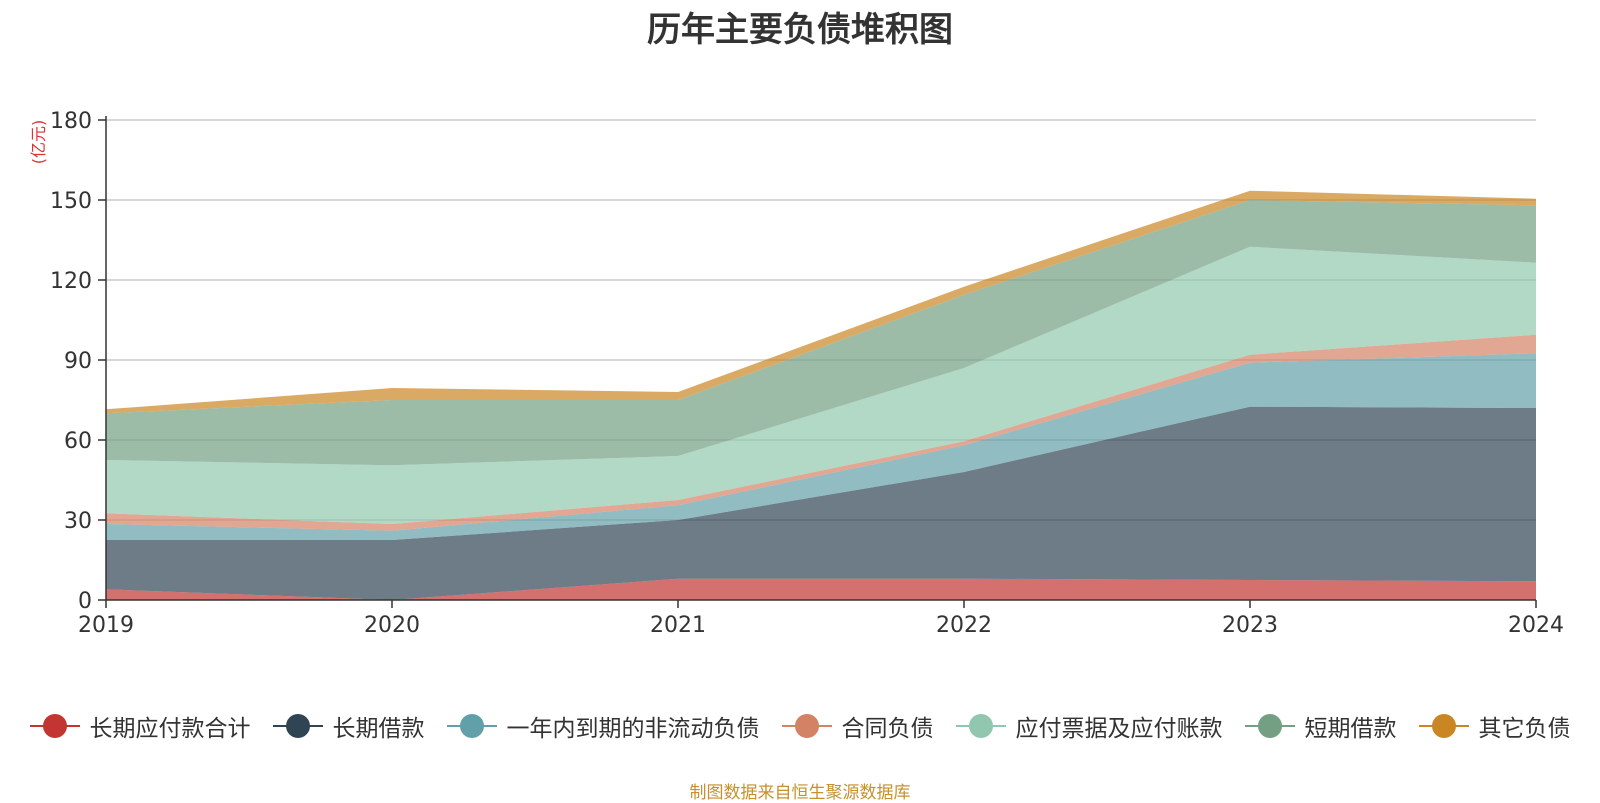 The width and height of the screenshot is (1600, 803). I want to click on x-tick-label: 2023, so click(1250, 625).